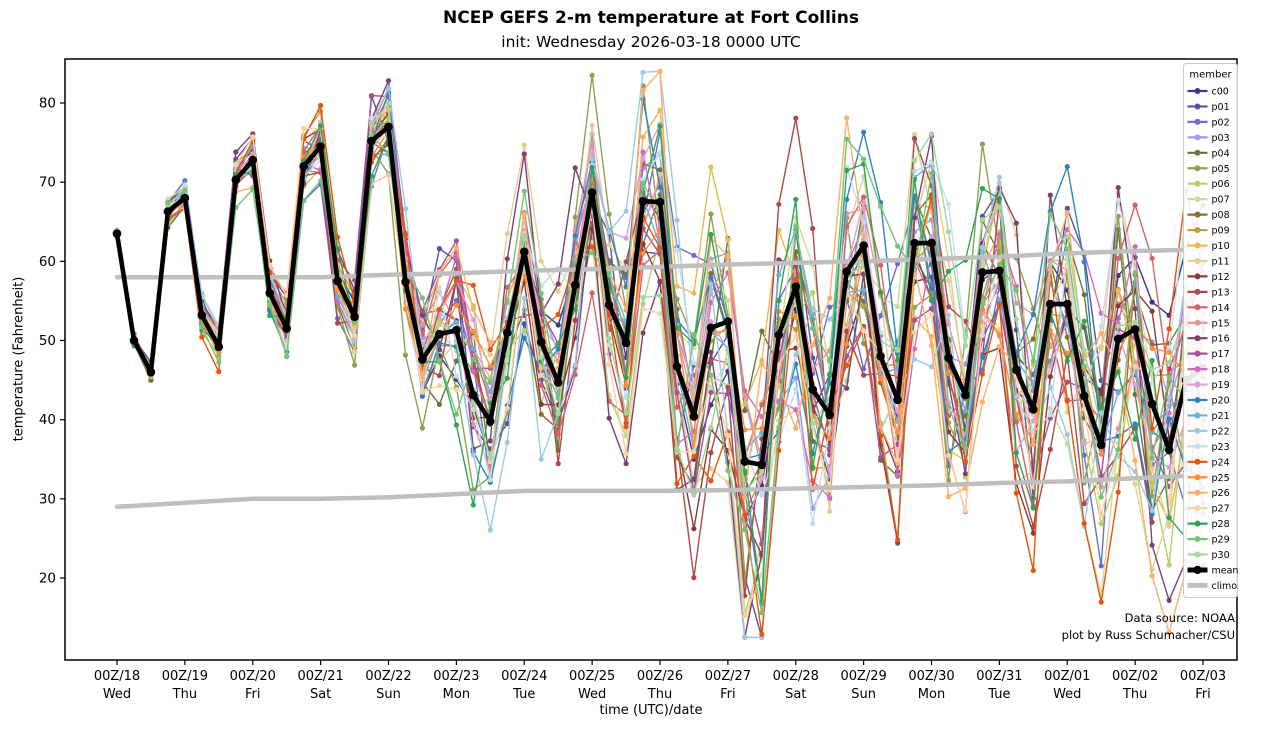 The height and width of the screenshot is (733, 1266). I want to click on legend-entry-label: p06, so click(1221, 184).